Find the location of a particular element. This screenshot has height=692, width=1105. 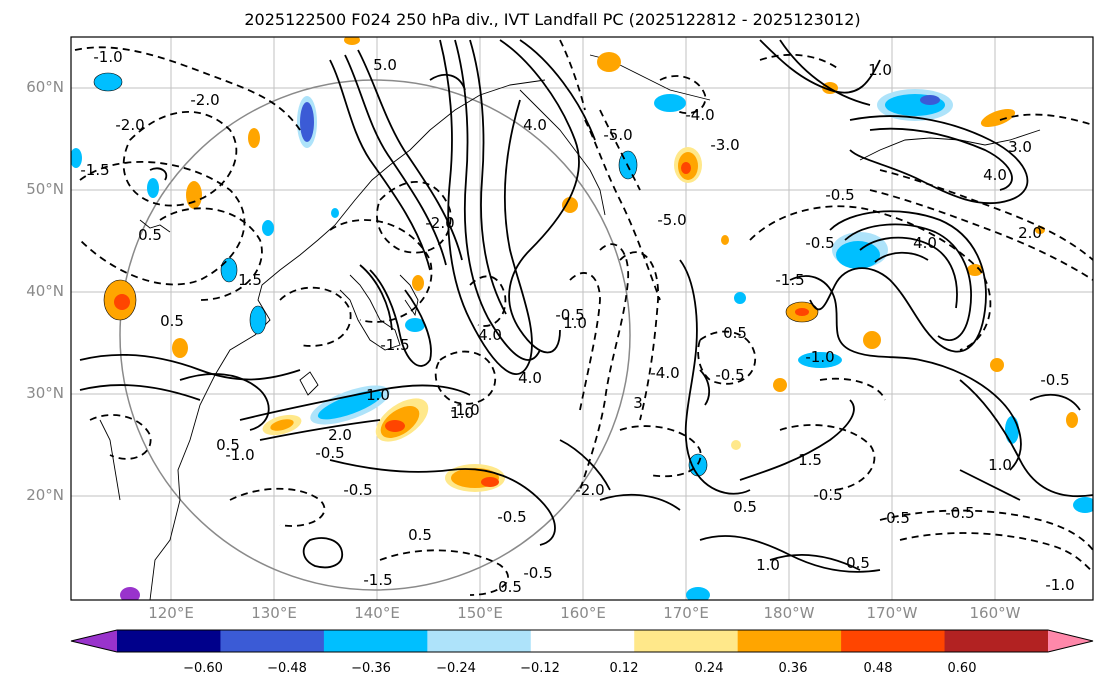

contour-label: 3 is located at coordinates (638, 403).